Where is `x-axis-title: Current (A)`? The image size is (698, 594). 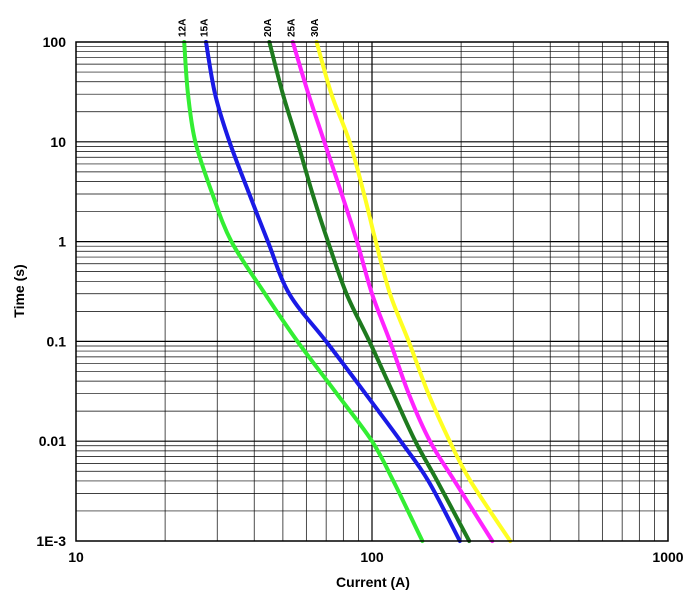 x-axis-title: Current (A) is located at coordinates (373, 582).